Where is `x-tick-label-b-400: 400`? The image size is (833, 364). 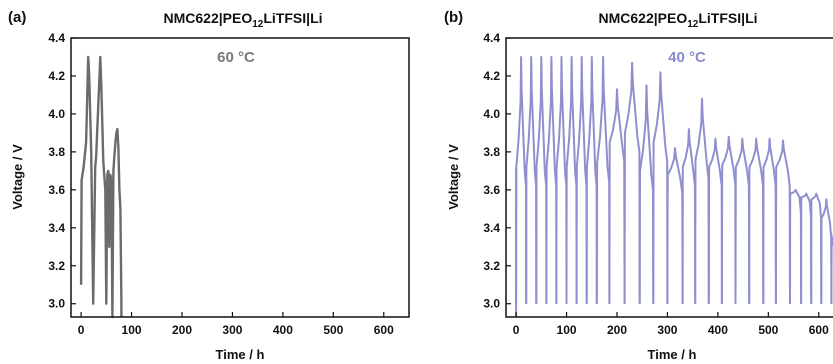 x-tick-label-b-400: 400 is located at coordinates (718, 330).